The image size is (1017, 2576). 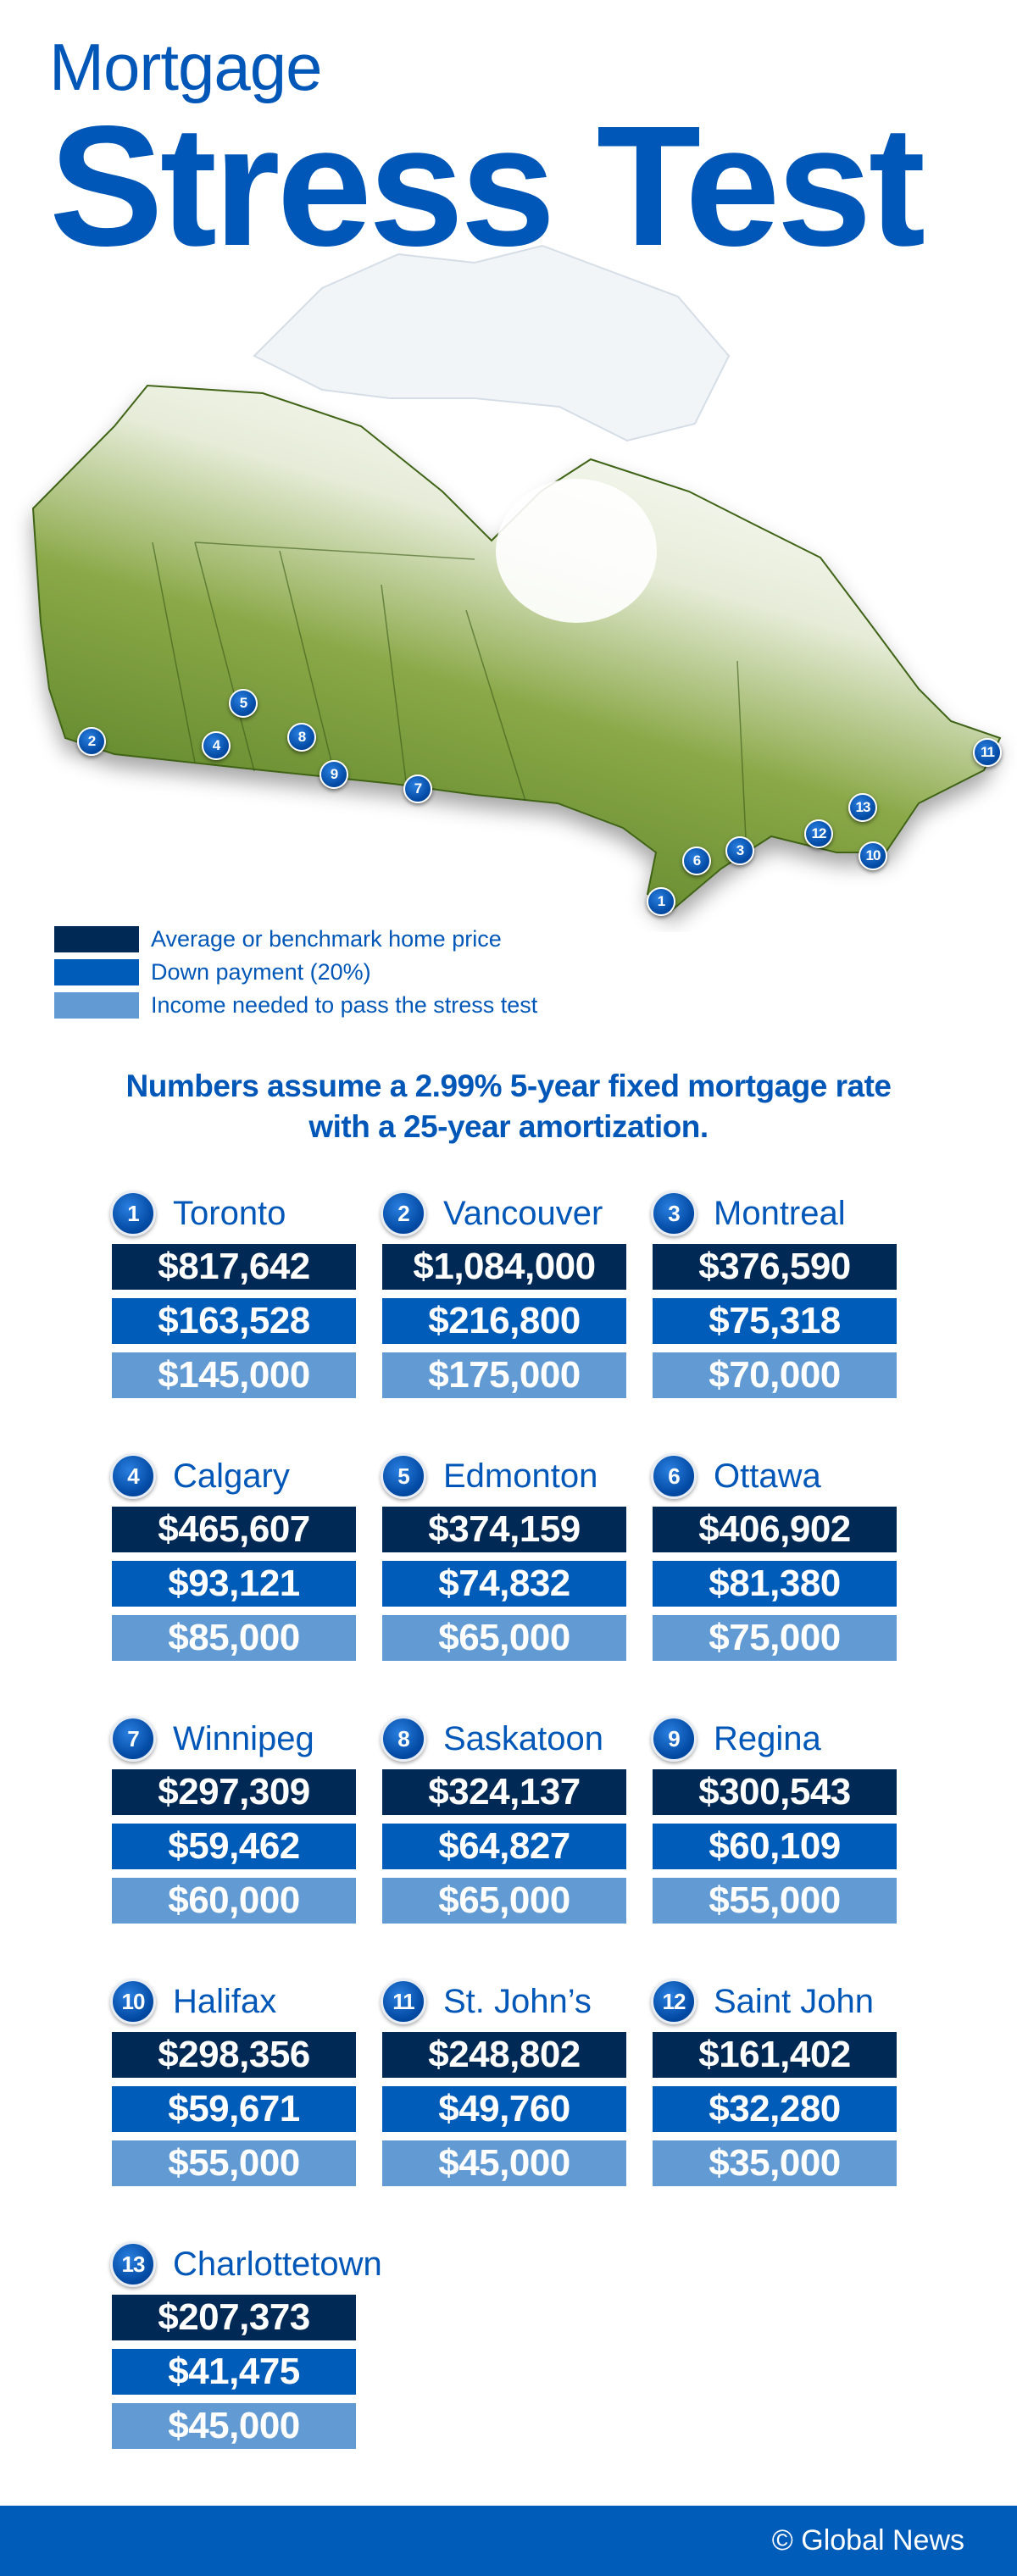 What do you see at coordinates (403, 1213) in the screenshot?
I see `rank-badge: 2` at bounding box center [403, 1213].